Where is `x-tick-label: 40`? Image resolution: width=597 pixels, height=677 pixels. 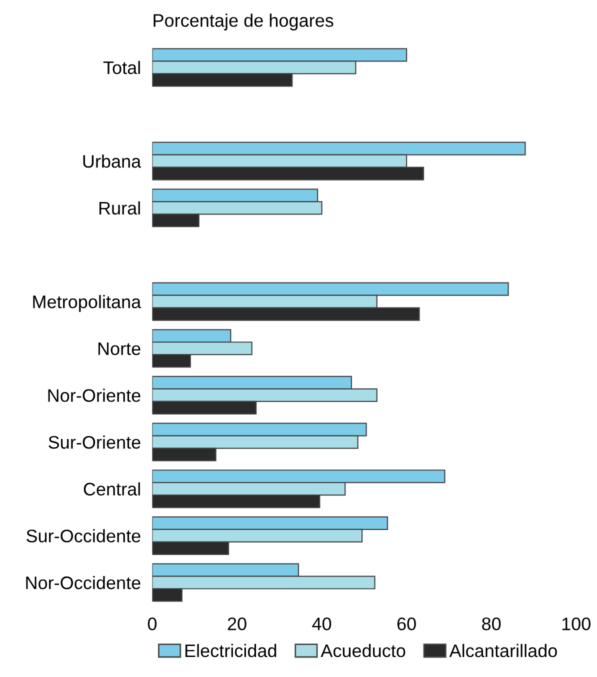
x-tick-label: 40 is located at coordinates (322, 624).